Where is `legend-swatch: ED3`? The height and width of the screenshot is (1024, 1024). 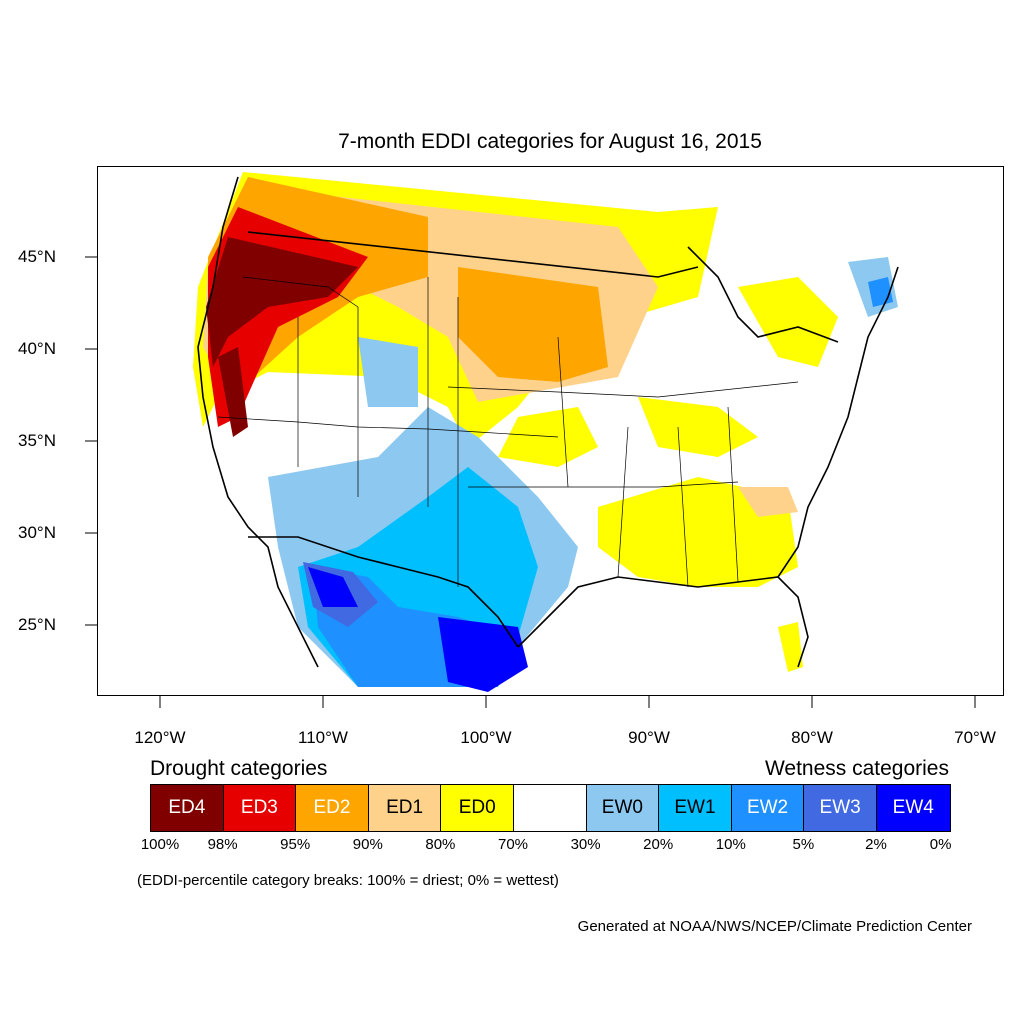
legend-swatch: ED3 is located at coordinates (260, 808).